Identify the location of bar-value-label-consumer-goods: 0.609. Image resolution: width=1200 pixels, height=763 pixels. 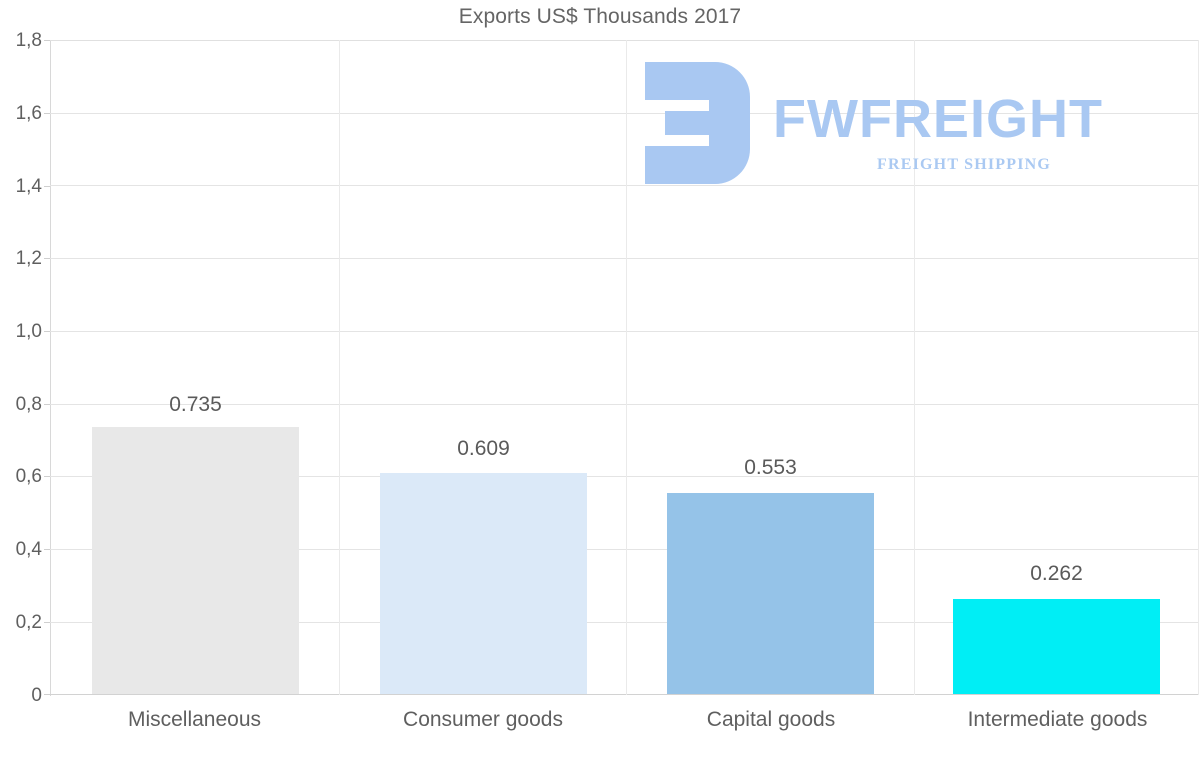
(483, 448).